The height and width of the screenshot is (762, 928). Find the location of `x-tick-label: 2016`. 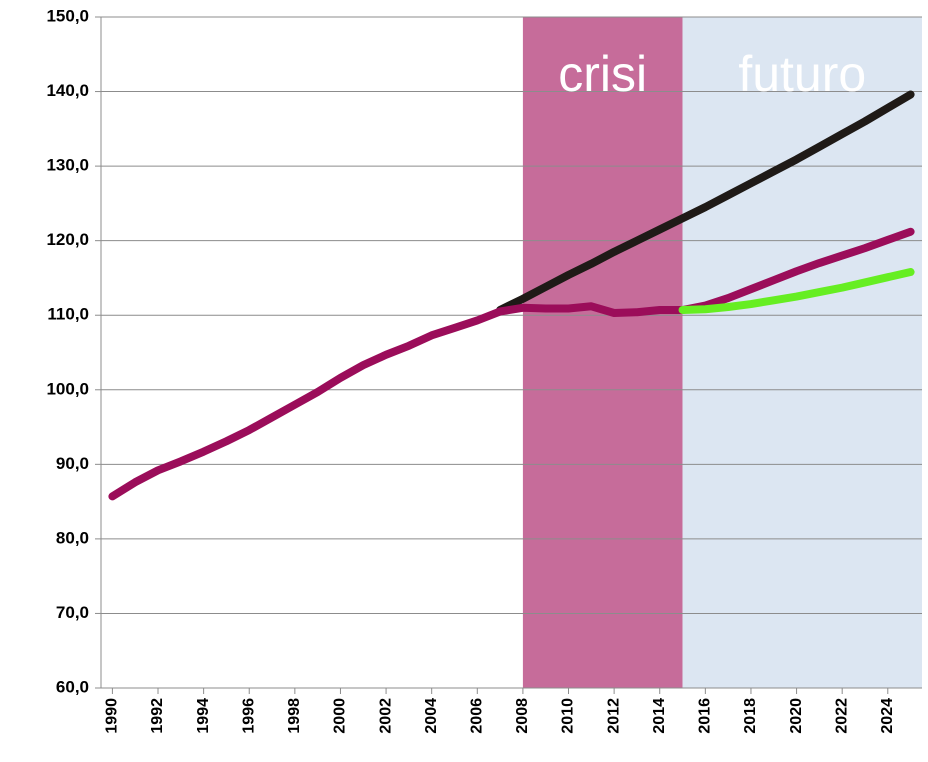

x-tick-label: 2016 is located at coordinates (705, 716).